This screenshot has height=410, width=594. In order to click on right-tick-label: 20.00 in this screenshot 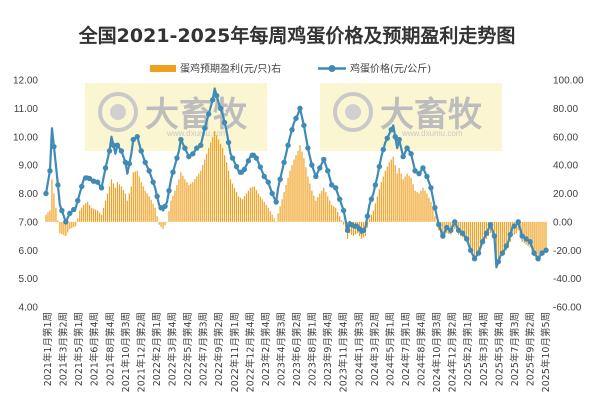, I will do `click(565, 194)`.